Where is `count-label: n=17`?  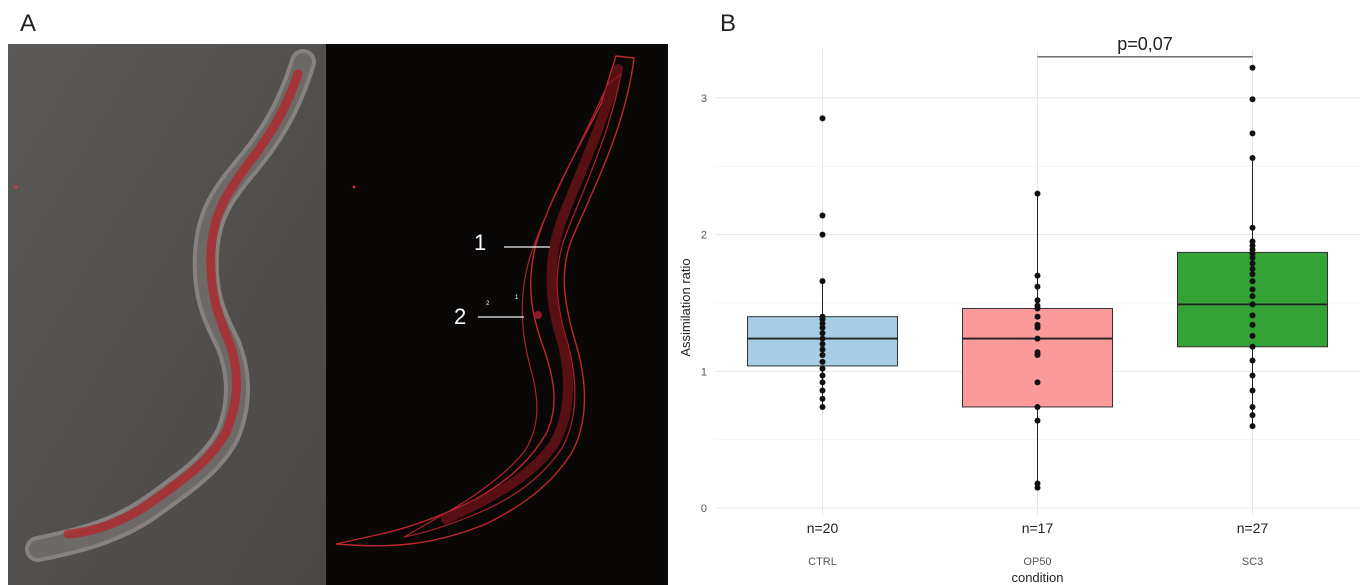 count-label: n=17 is located at coordinates (1038, 528).